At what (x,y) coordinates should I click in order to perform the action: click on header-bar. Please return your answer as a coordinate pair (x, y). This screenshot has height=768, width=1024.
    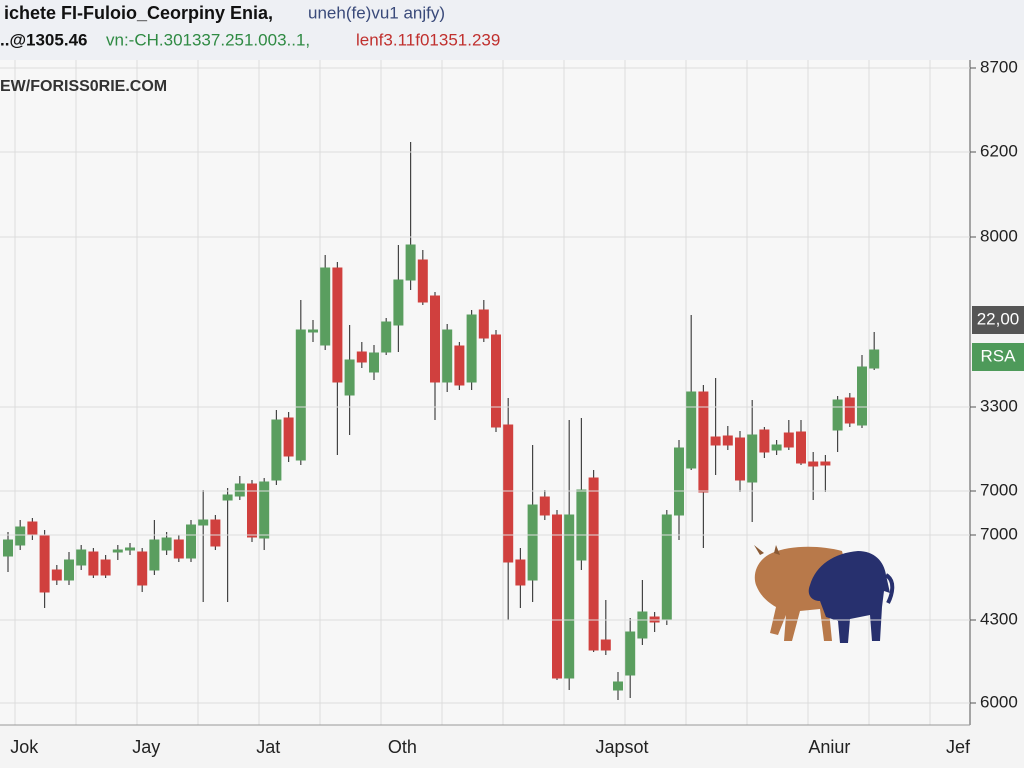
    Looking at the image, I should click on (512, 30).